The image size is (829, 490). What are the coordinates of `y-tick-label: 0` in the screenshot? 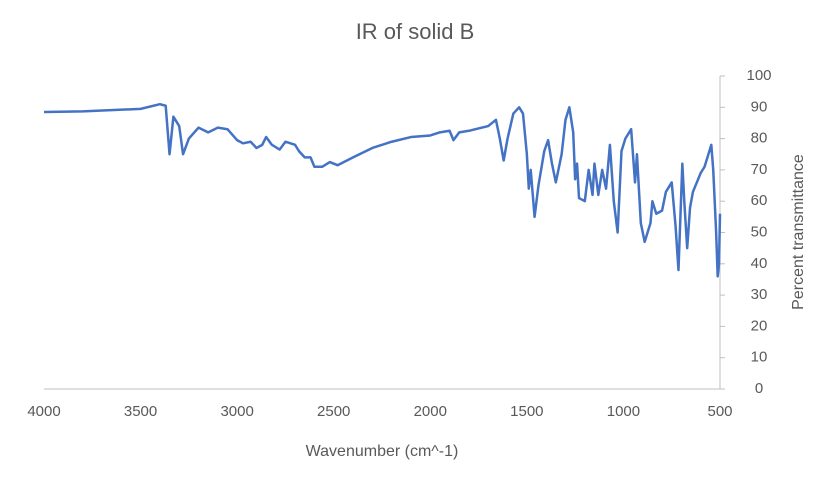 It's located at (759, 388).